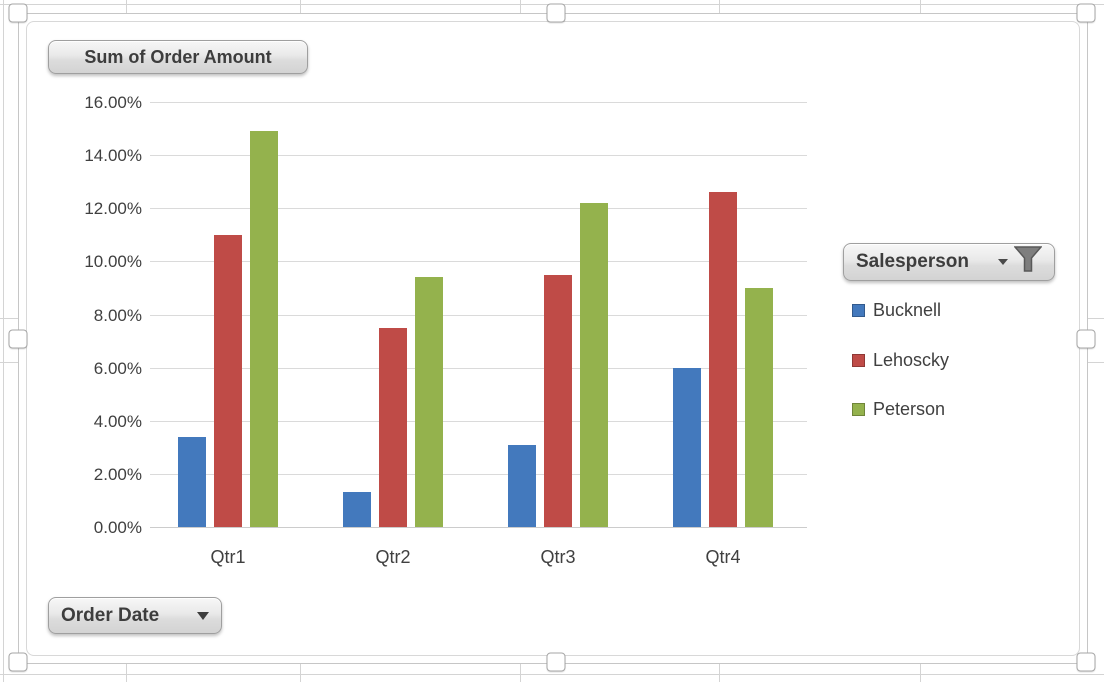 This screenshot has height=682, width=1104. What do you see at coordinates (558, 557) in the screenshot?
I see `x-axis-category-label: Qtr3` at bounding box center [558, 557].